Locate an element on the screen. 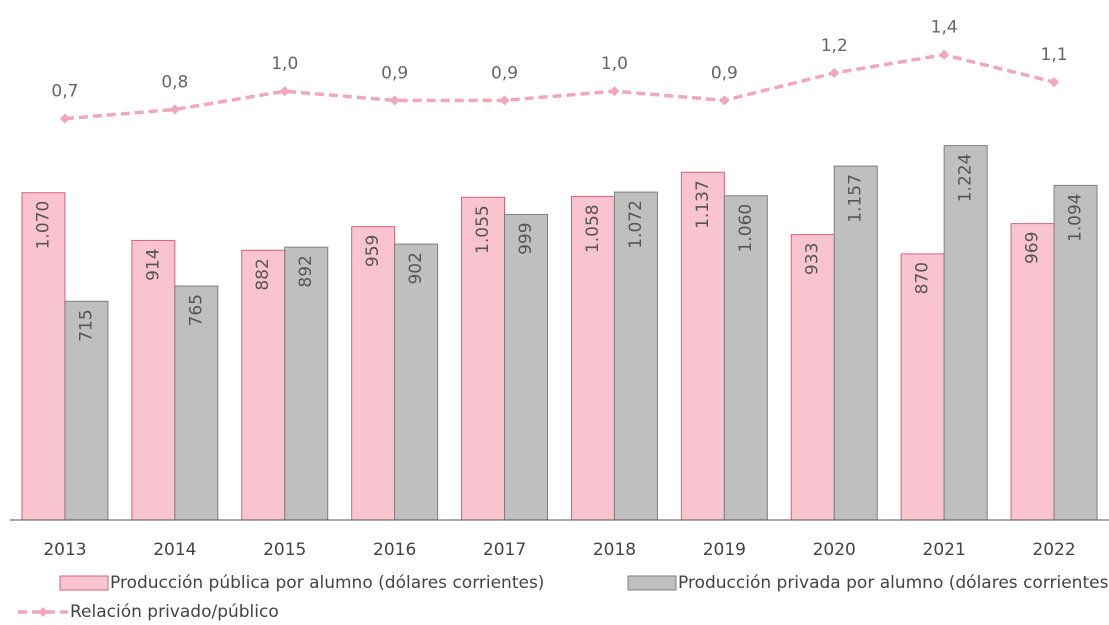 This screenshot has width=1109, height=625. bar-label: 902 is located at coordinates (416, 268).